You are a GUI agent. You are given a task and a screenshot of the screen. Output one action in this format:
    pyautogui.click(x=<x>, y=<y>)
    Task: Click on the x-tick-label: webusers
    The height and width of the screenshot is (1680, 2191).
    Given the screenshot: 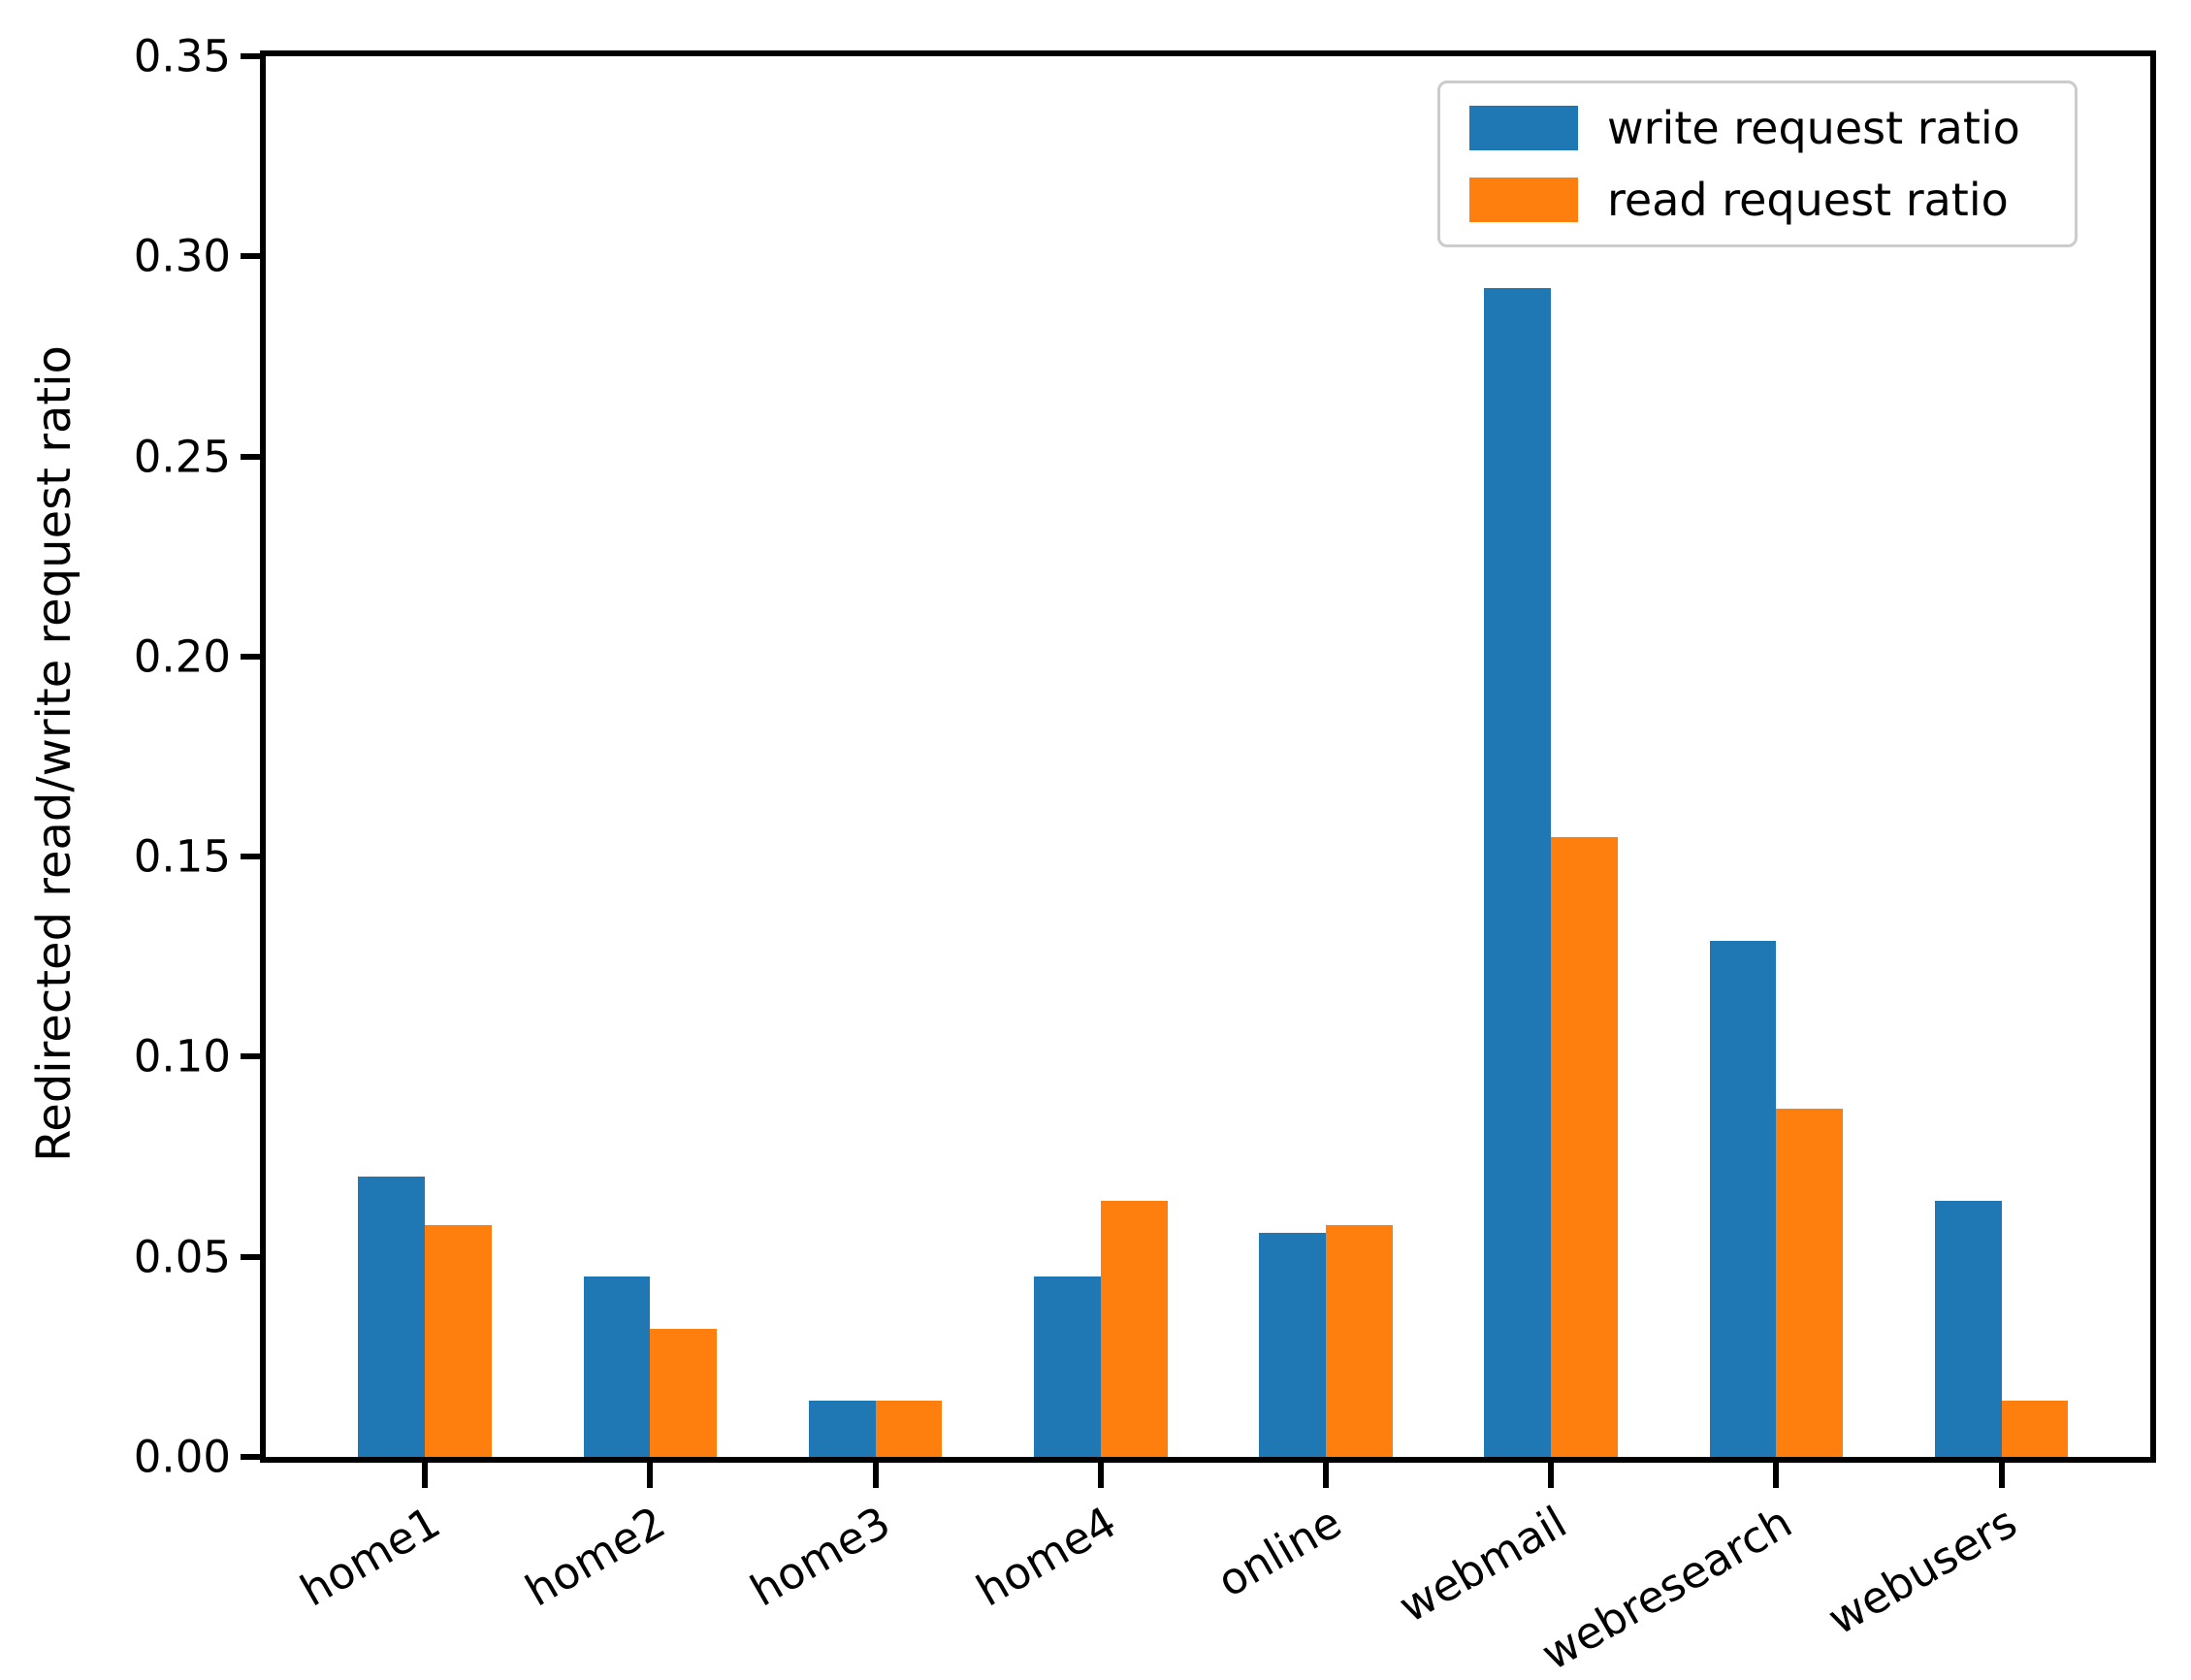 What is the action you would take?
    pyautogui.click(x=1922, y=1570)
    